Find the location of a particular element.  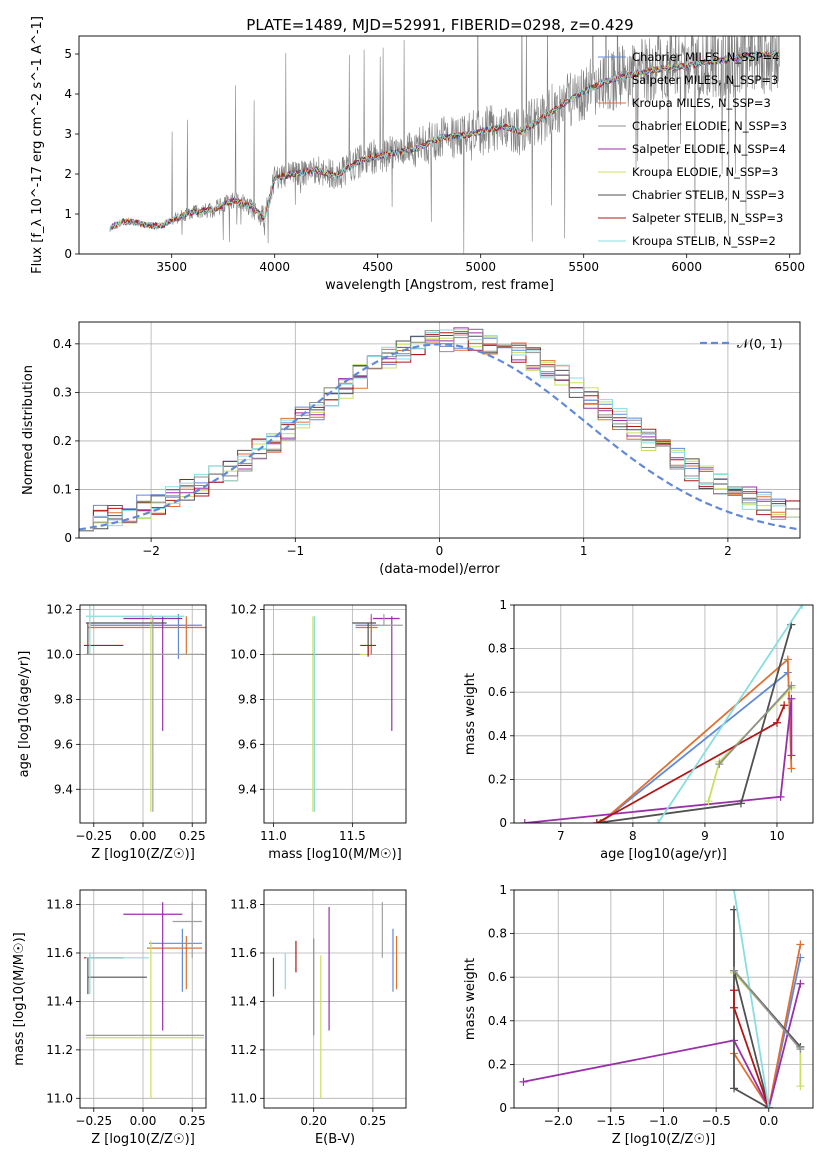

age_vs_Z-xtick-label-2: 0.25 is located at coordinates (192, 836).